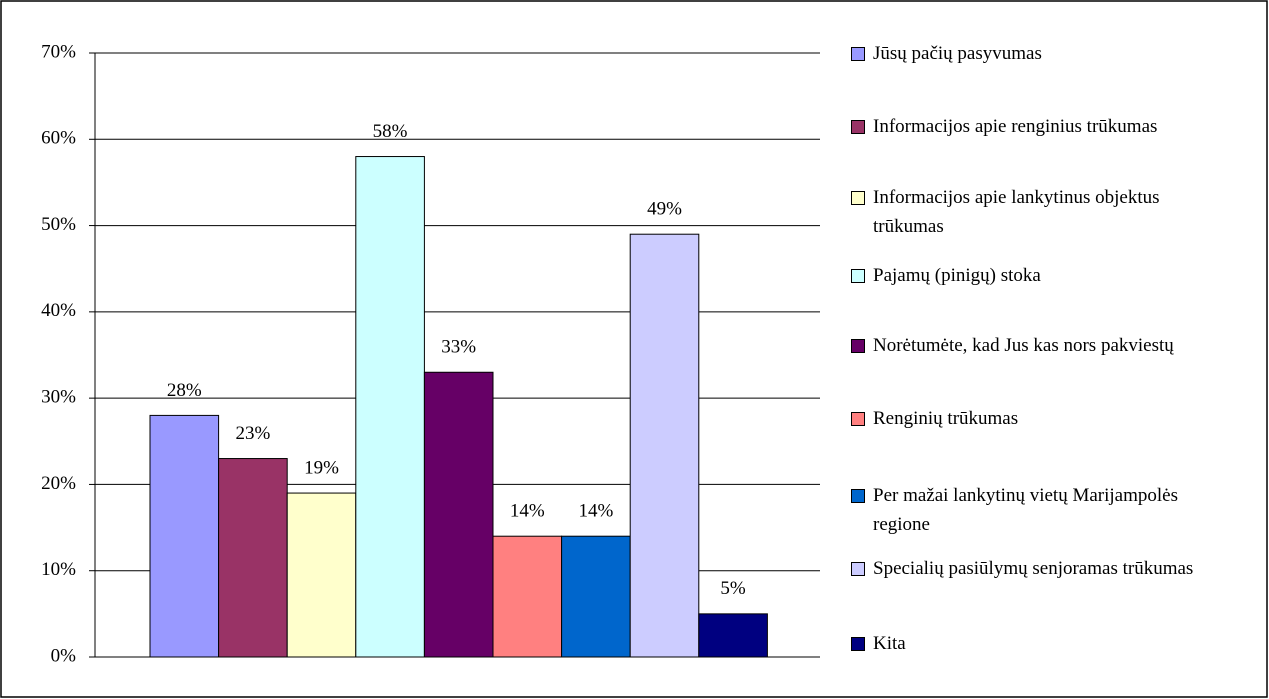 This screenshot has width=1269, height=699. What do you see at coordinates (58, 397) in the screenshot?
I see `y-tick-label: 30%` at bounding box center [58, 397].